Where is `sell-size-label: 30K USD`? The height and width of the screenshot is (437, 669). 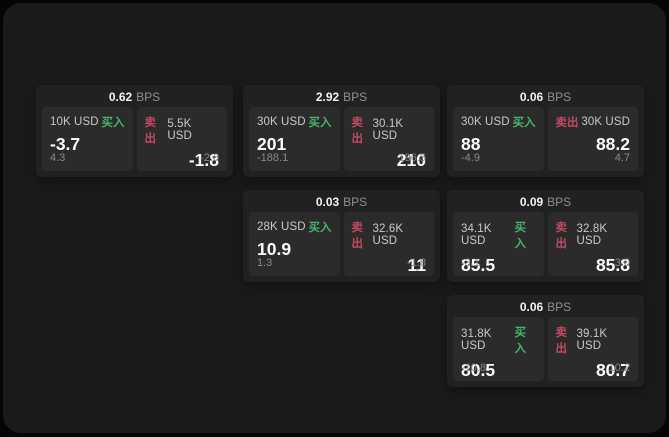
sell-size-label: 30K USD is located at coordinates (605, 122).